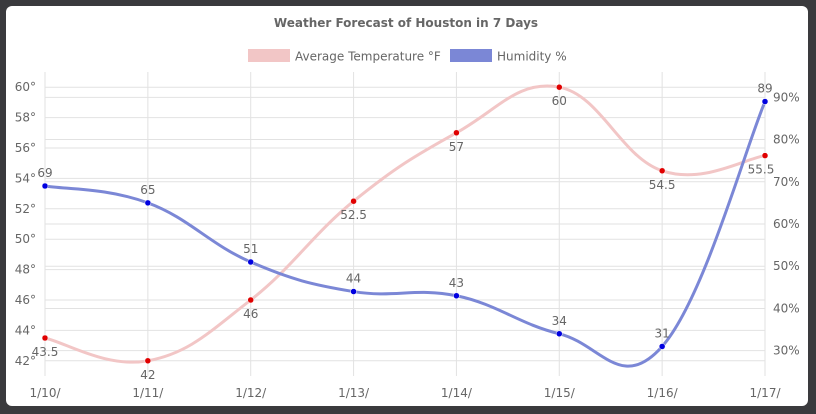 The image size is (816, 414). Describe the element at coordinates (250, 249) in the screenshot. I see `data-label-humidity: 51` at that location.